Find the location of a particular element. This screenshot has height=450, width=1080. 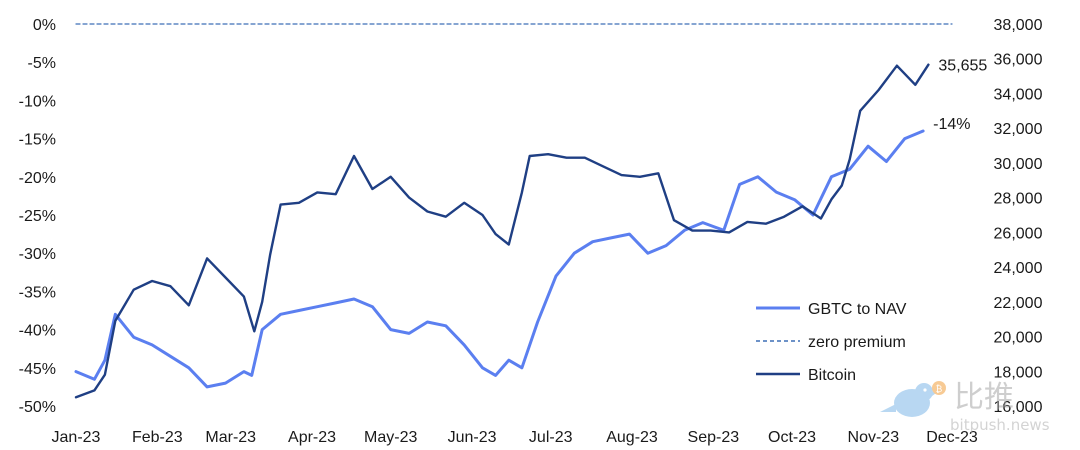

left-tick-label: -5% is located at coordinates (42, 63).